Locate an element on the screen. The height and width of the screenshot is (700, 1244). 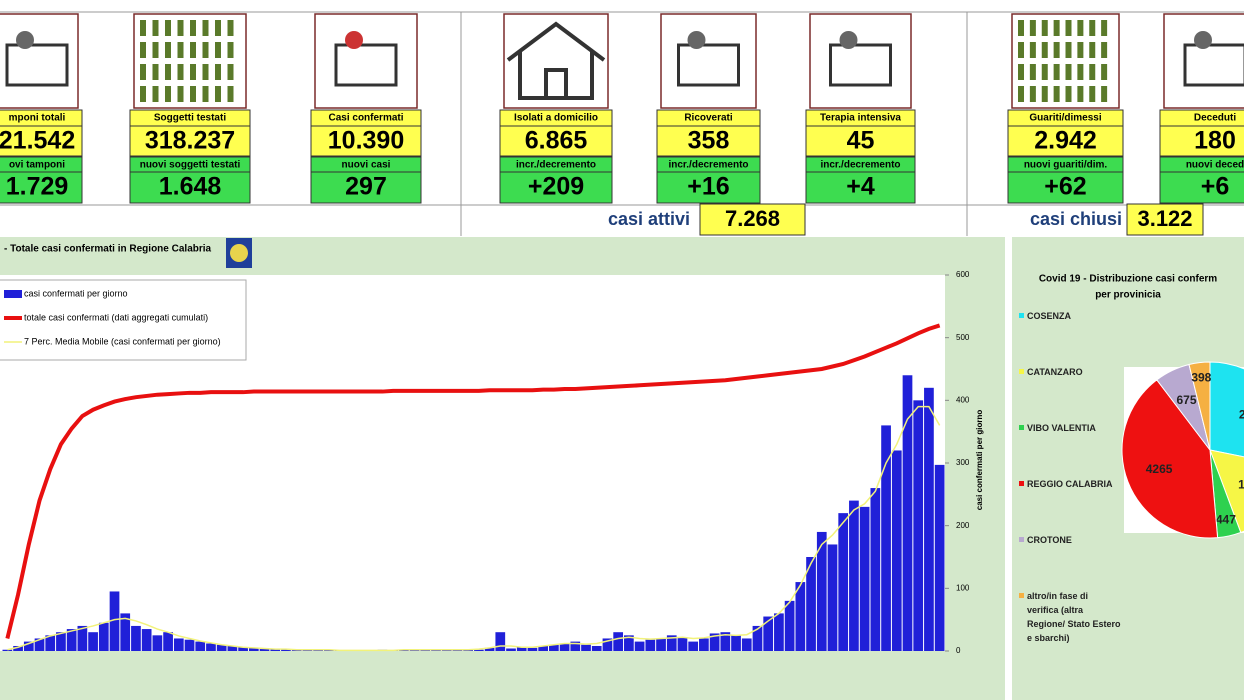
summary-label: casi attivi is located at coordinates (649, 219).